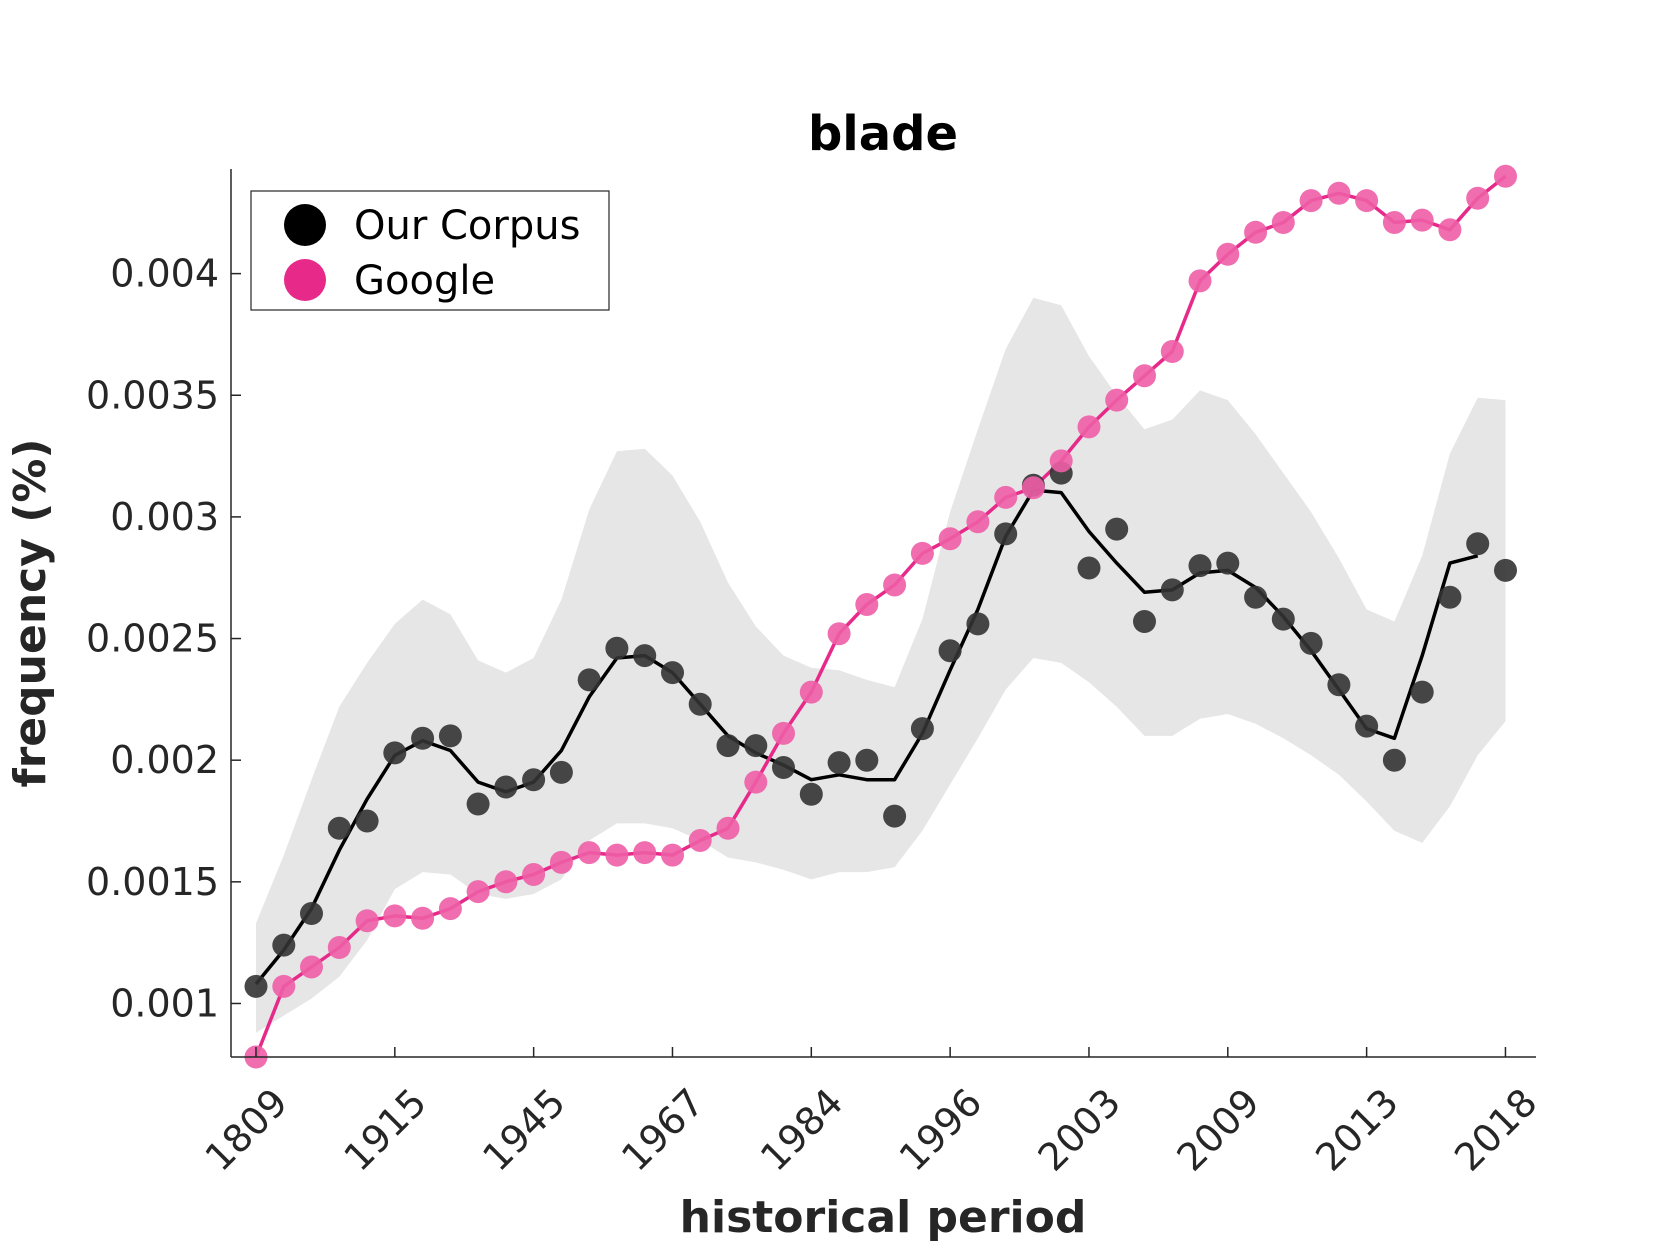 This screenshot has height=1260, width=1680. I want to click on x-tick-label: 2009, so click(1218, 1130).